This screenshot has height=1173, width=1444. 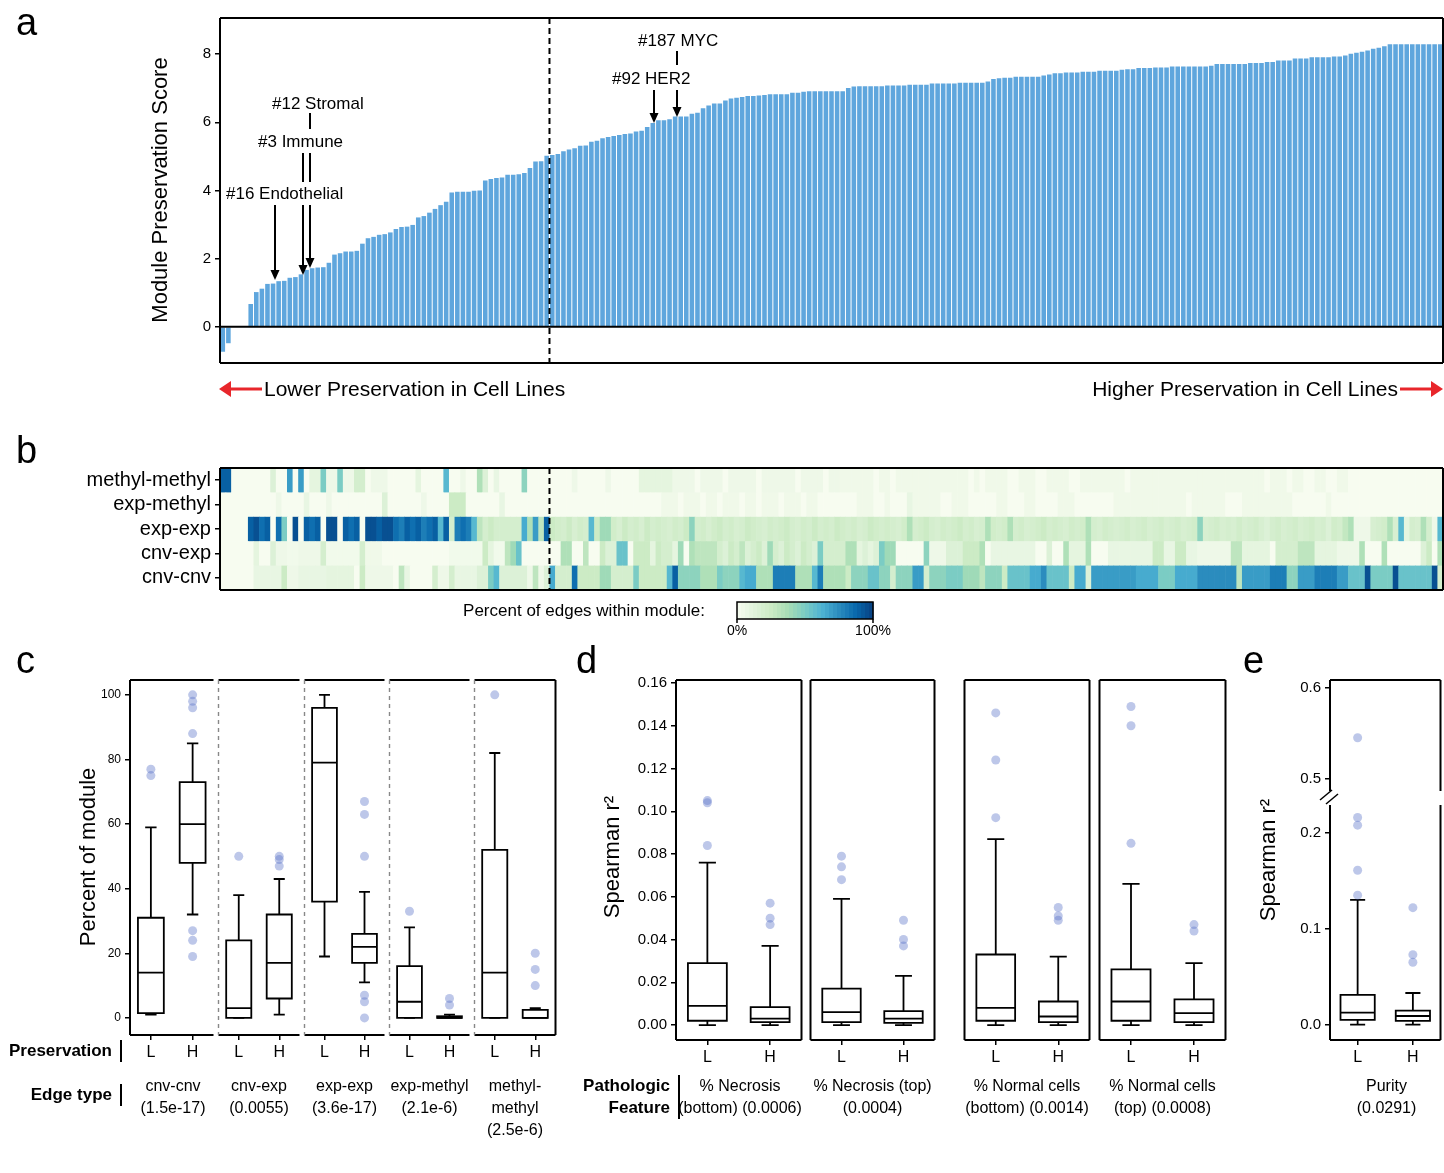 I want to click on x-axis-title: cnv-exp (0.0055), so click(x=259, y=1097).